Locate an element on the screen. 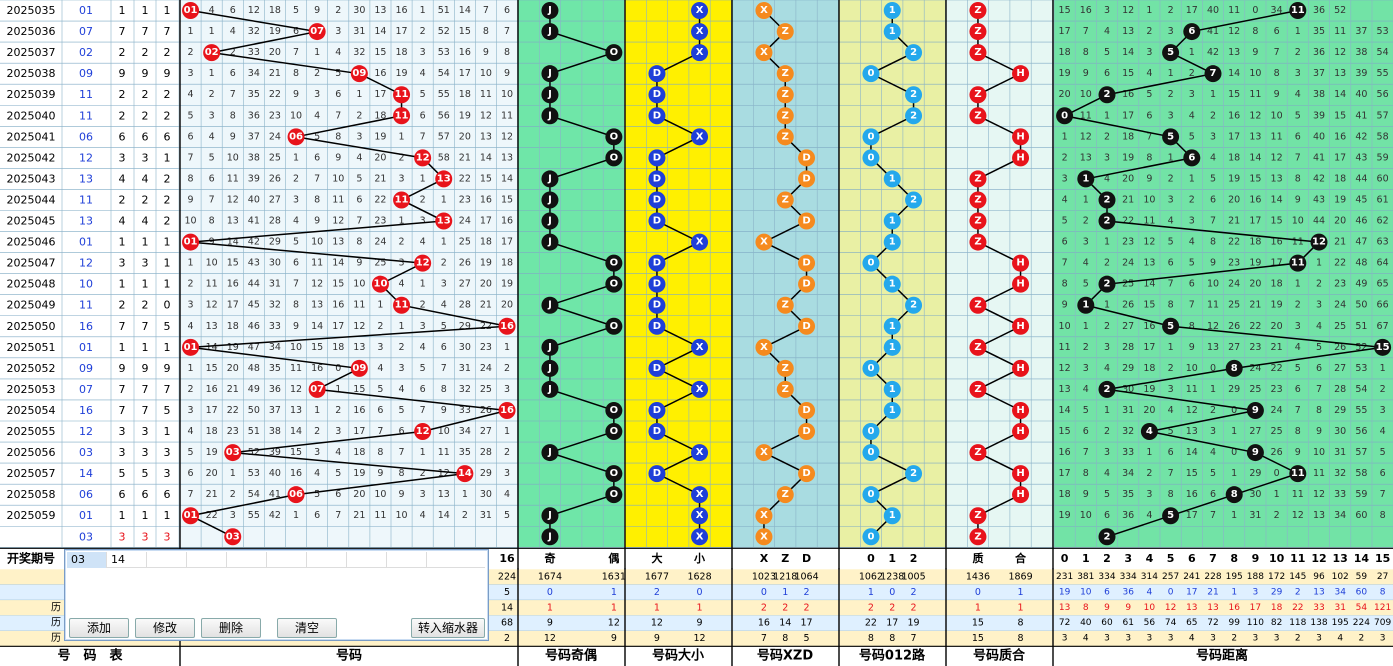  digit-b: 6 is located at coordinates (145, 136).